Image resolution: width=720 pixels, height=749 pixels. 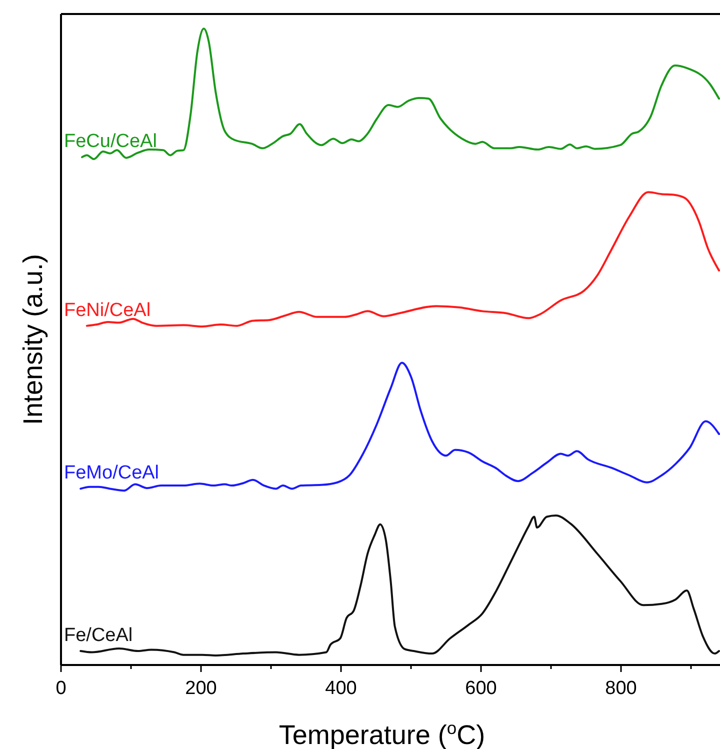 I want to click on series-label: Fe/CeAl, so click(x=98, y=635).